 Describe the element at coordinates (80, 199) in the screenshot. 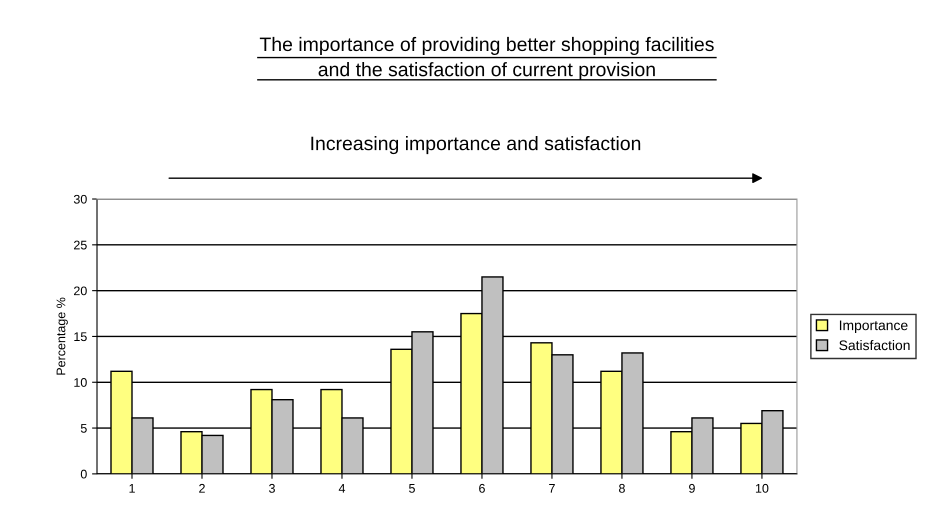

I see `y-tick-label: 30` at that location.